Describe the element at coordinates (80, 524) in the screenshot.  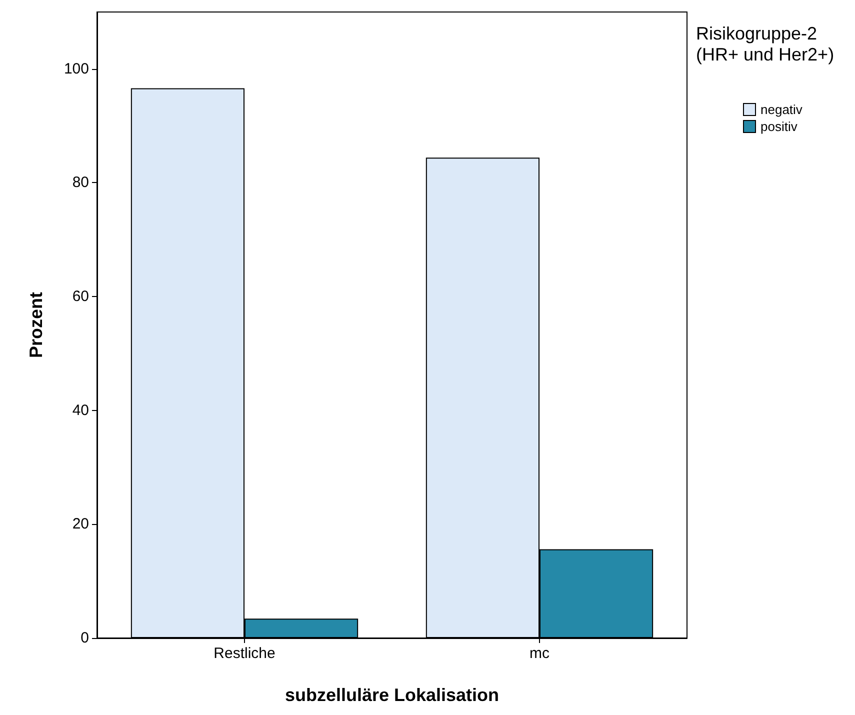
I see `y-tick-label: 20` at that location.